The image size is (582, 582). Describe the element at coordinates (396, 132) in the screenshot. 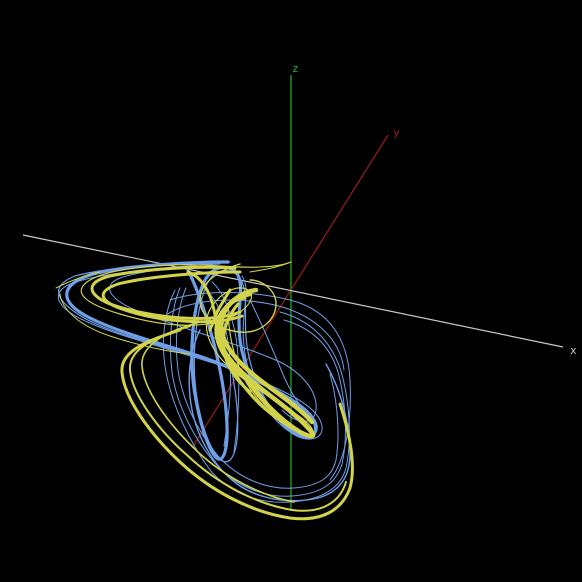

I see `y-axis-label: y` at that location.